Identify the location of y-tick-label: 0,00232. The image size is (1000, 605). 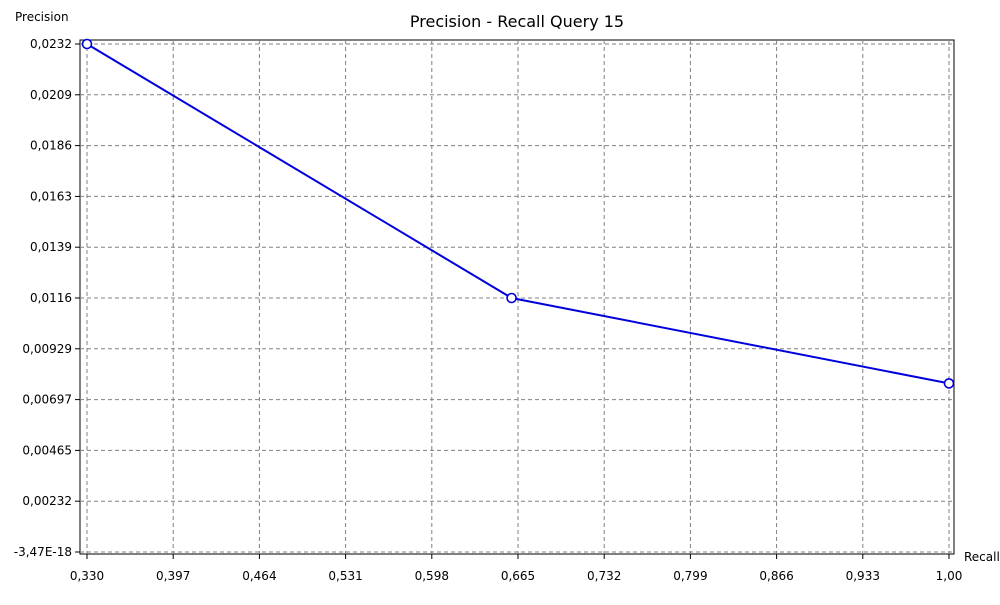
(47, 501).